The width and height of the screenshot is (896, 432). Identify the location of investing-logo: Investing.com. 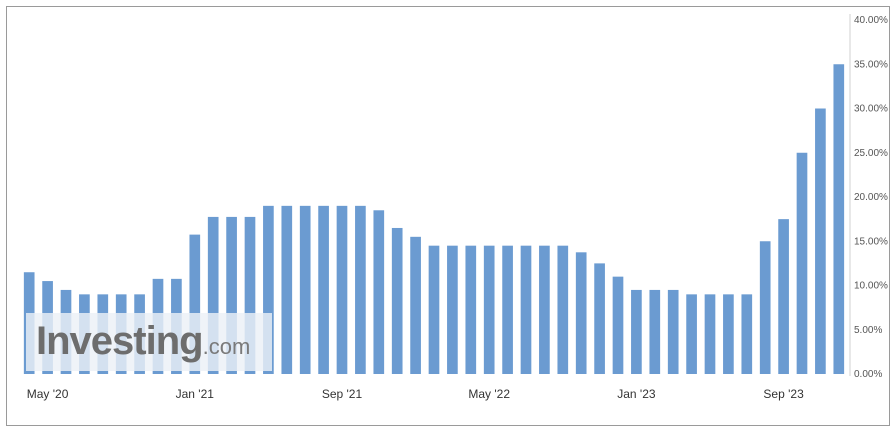
(149, 342).